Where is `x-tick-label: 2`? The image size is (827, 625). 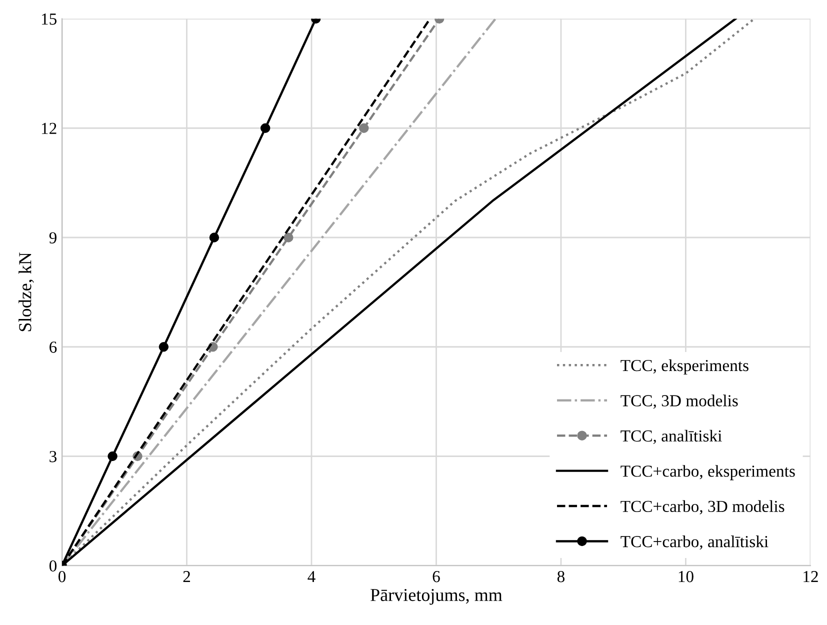
x-tick-label: 2 is located at coordinates (186, 576).